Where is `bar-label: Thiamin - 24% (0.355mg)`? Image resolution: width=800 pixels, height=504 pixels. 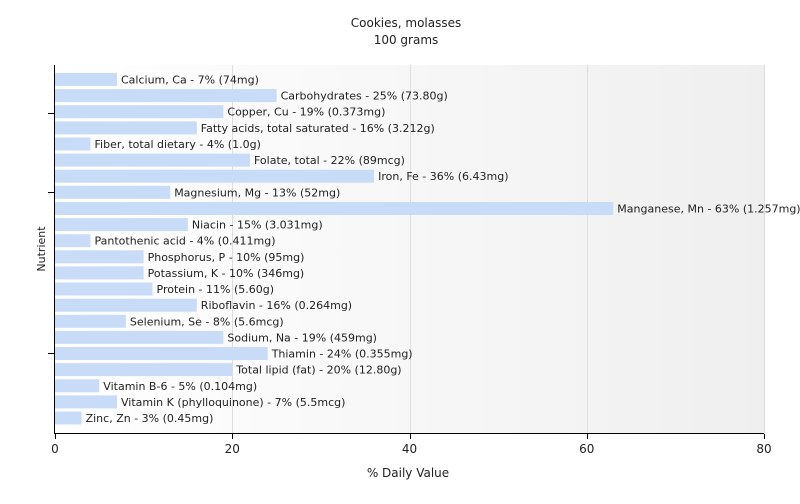 bar-label: Thiamin - 24% (0.355mg) is located at coordinates (342, 354).